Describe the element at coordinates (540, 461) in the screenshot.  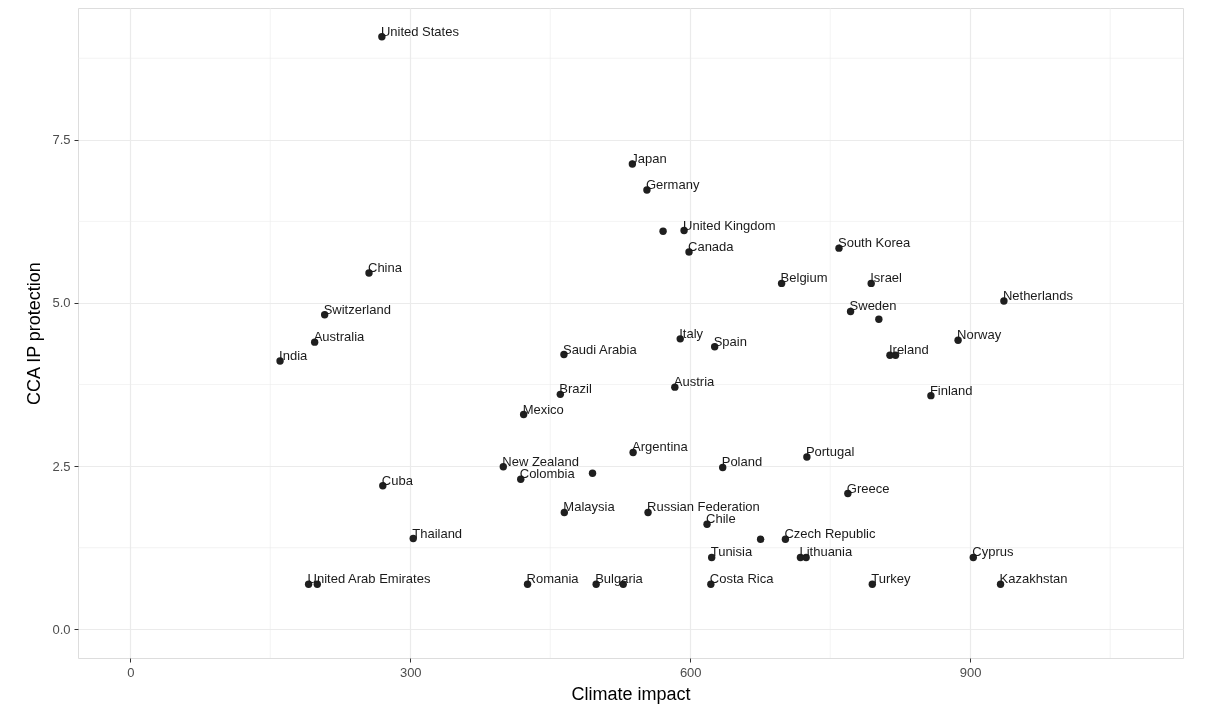
I see `annotation: New Zealand` at that location.